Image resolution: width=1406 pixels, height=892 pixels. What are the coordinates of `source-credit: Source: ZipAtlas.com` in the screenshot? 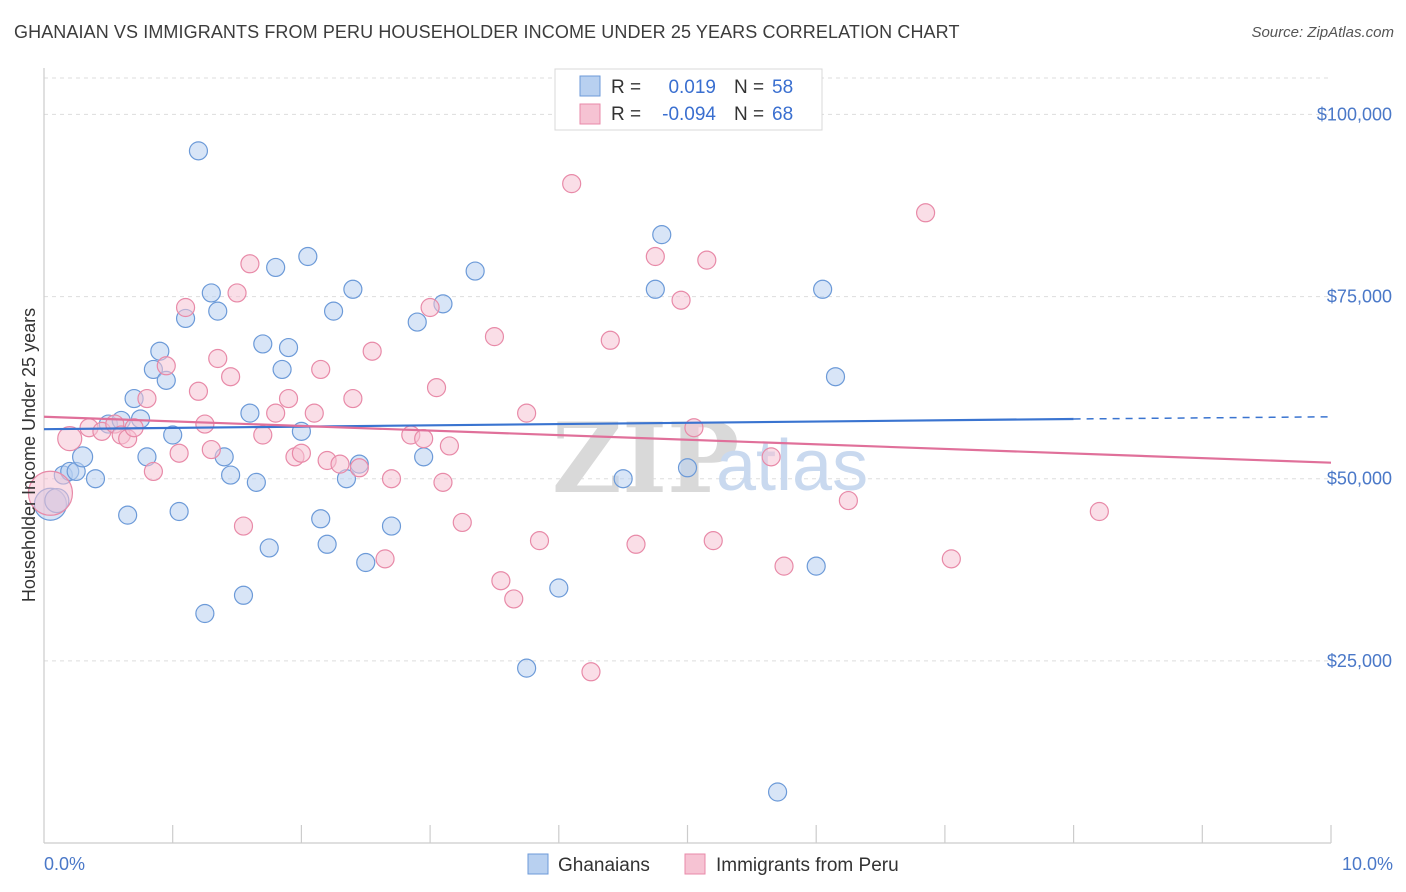 It's located at (1322, 32).